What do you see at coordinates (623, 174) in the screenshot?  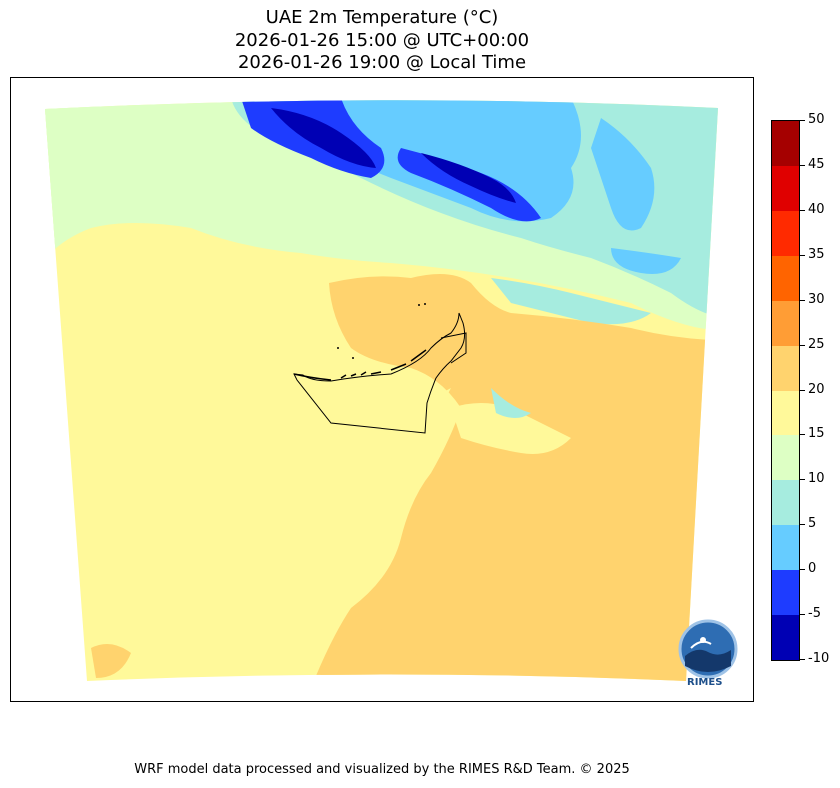 I see `field-0-5-east` at bounding box center [623, 174].